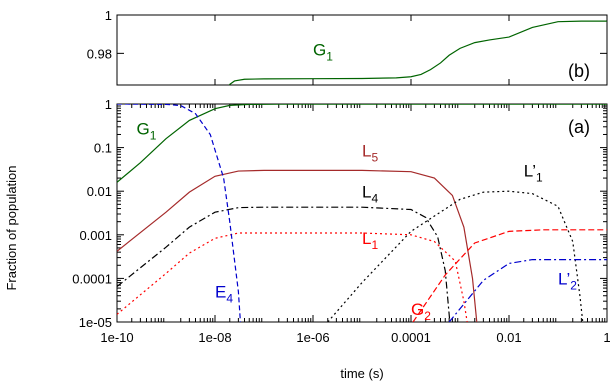 The image size is (613, 389). I want to click on y-tick-label: 1, so click(108, 104).